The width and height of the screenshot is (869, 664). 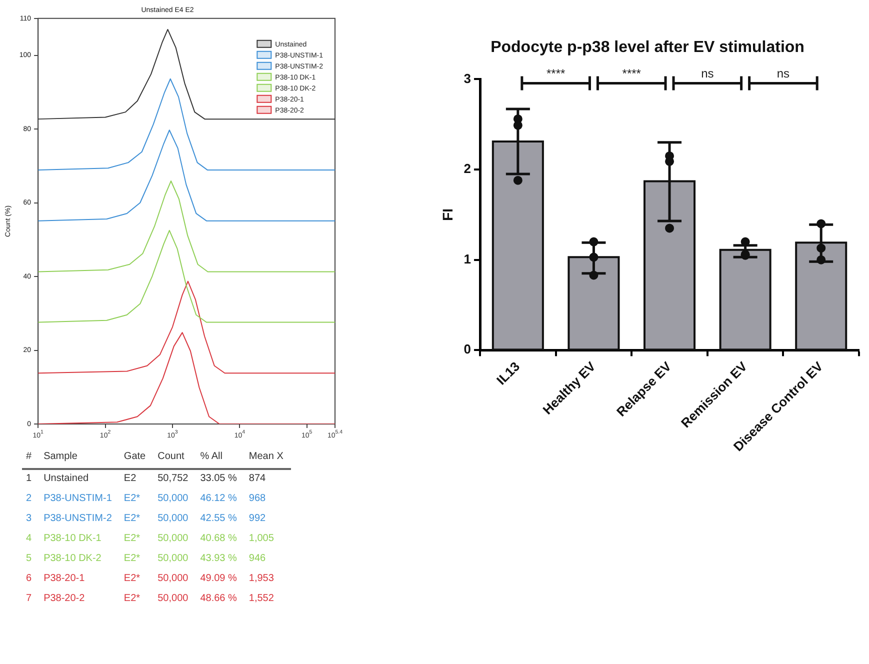 I want to click on text: P38-20-1, so click(x=64, y=579).